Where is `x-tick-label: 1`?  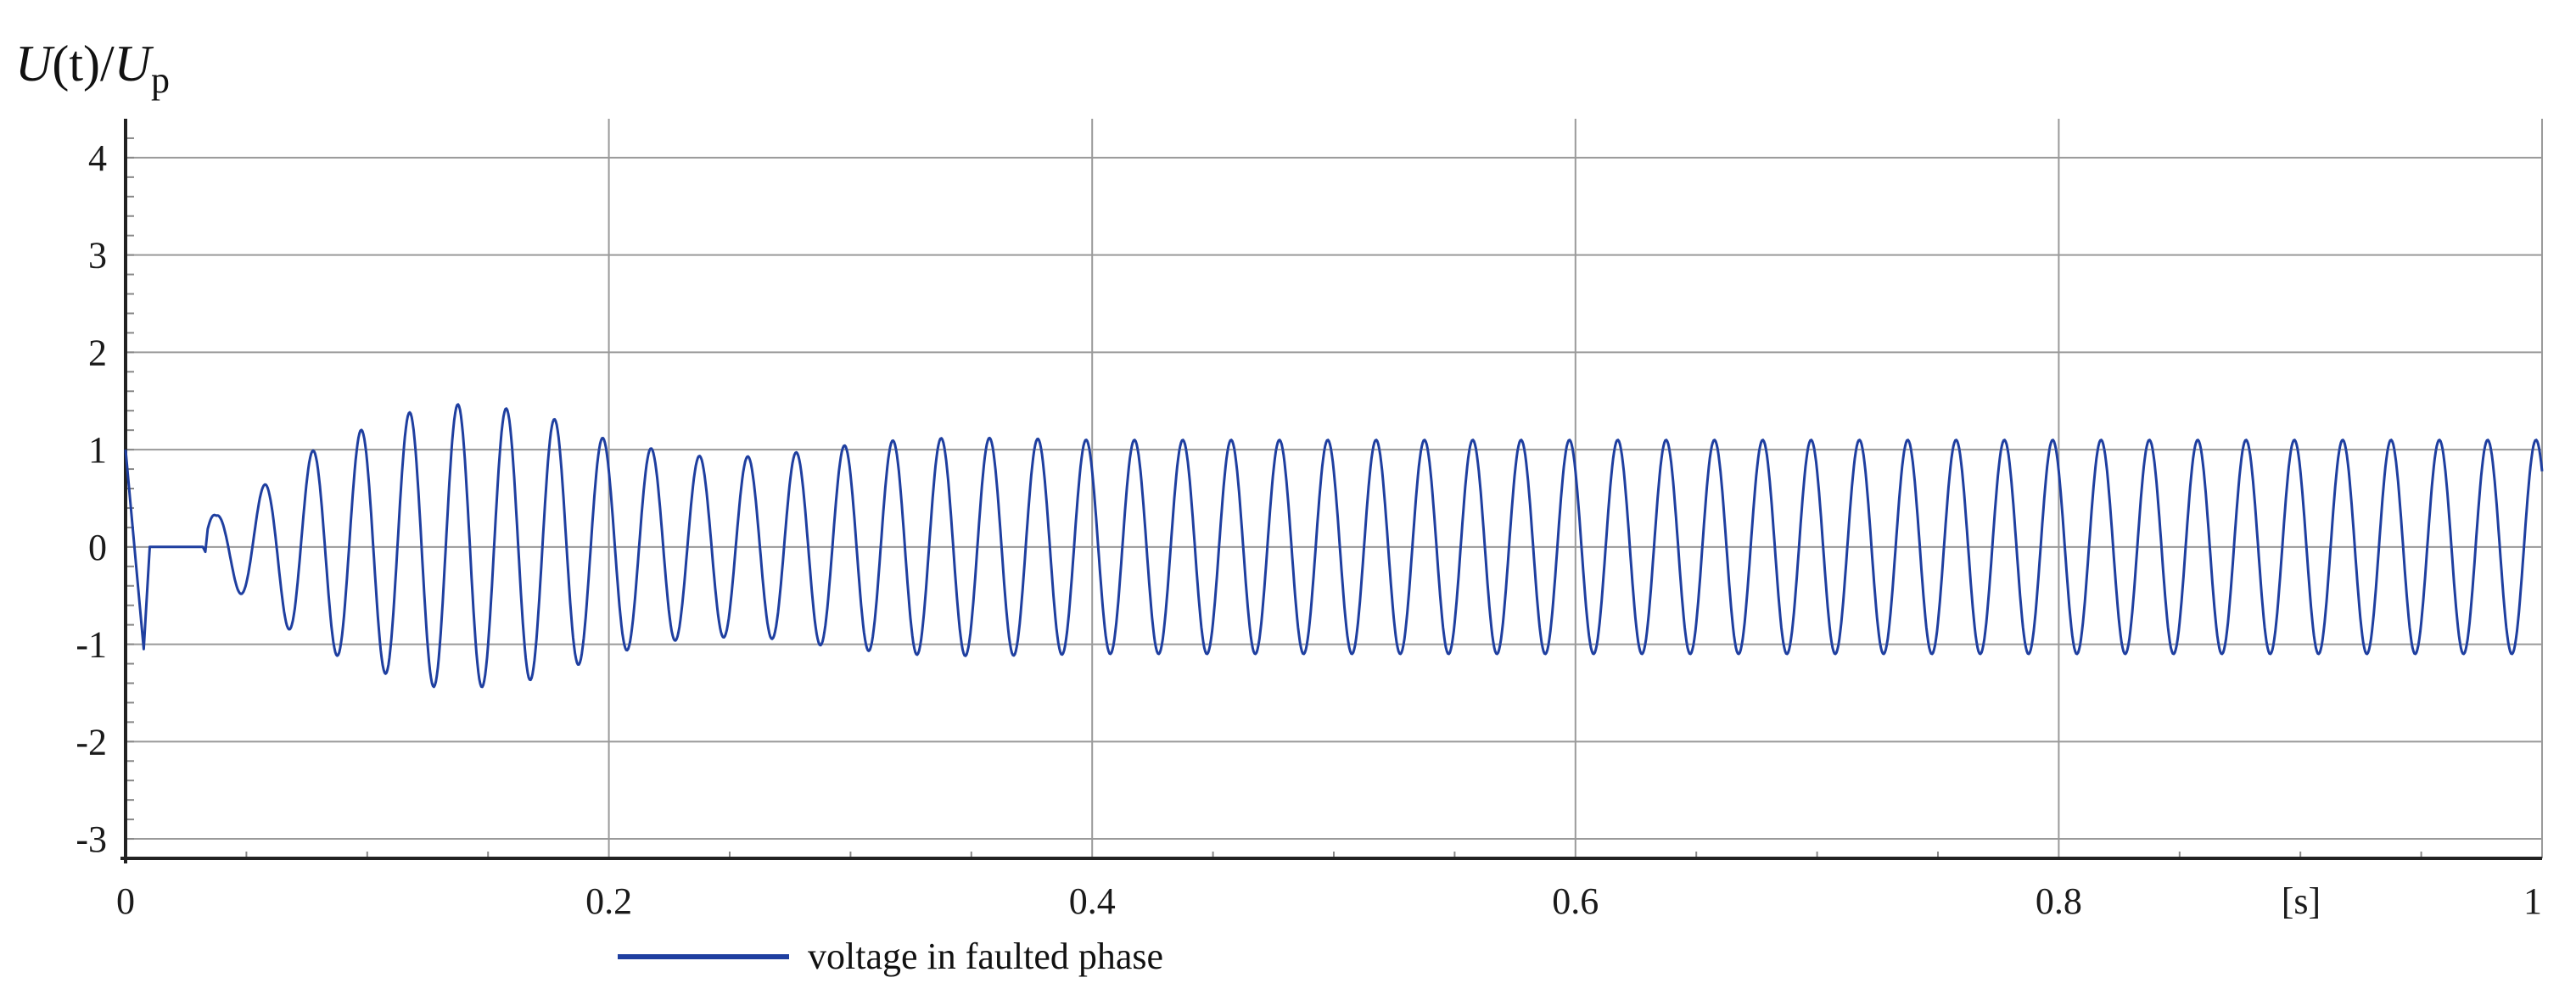 x-tick-label: 1 is located at coordinates (2533, 901).